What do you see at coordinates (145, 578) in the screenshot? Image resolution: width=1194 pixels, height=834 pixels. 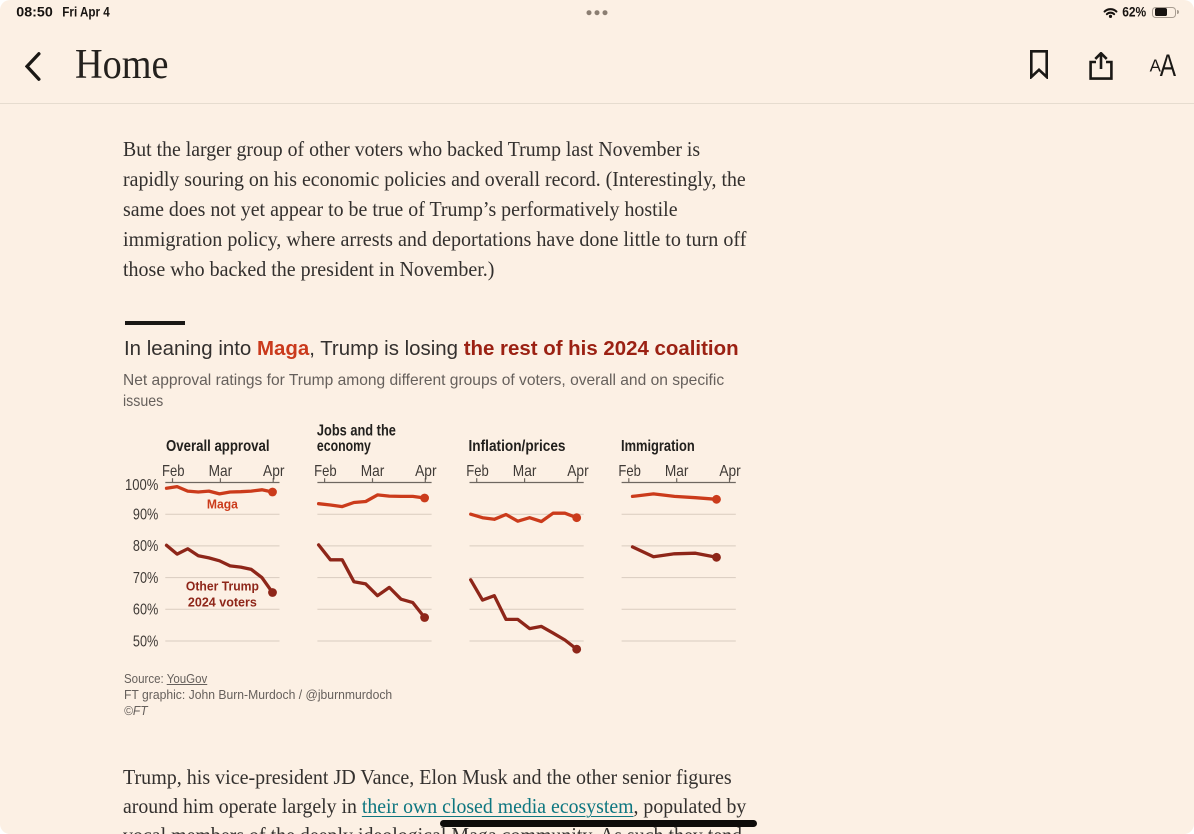 I see `svg-text: 70%` at bounding box center [145, 578].